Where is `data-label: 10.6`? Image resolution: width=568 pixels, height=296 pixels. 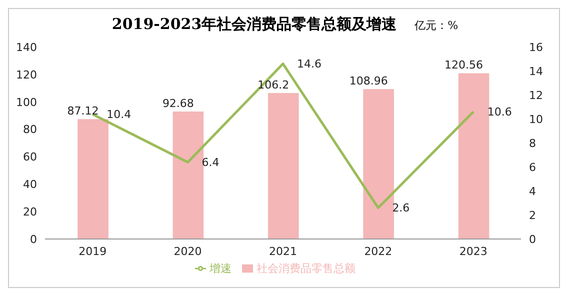
data-label: 10.6 is located at coordinates (499, 112).